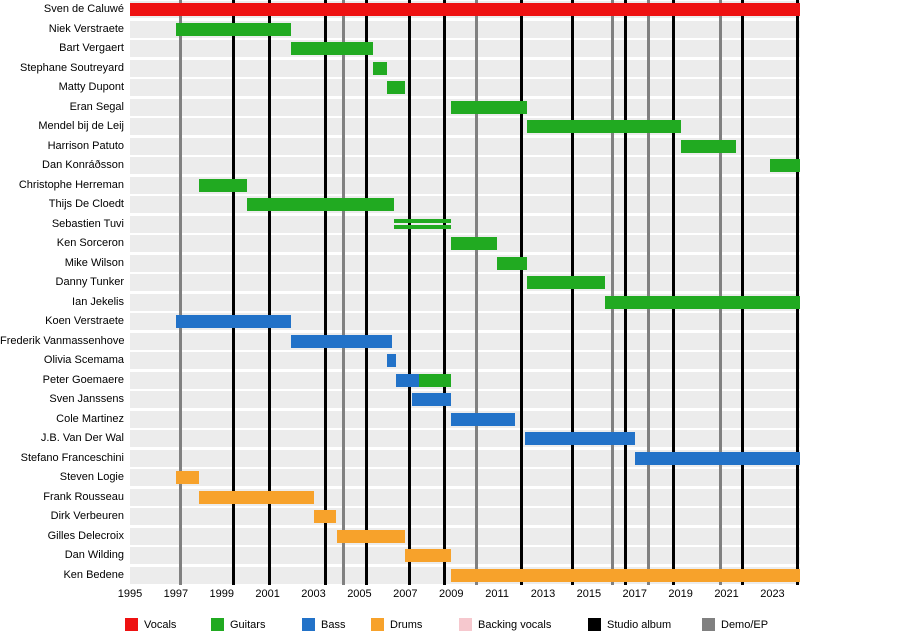  What do you see at coordinates (377, 624) in the screenshot?
I see `legend-swatch-drums` at bounding box center [377, 624].